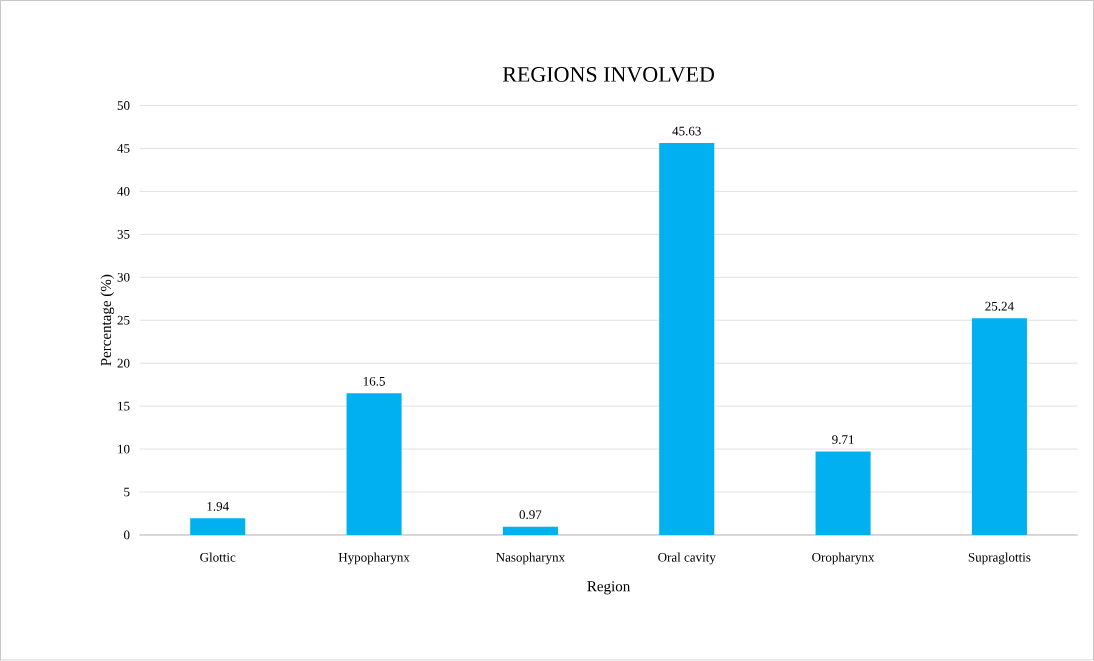 The width and height of the screenshot is (1094, 661). I want to click on chart-title: REGIONS INVOLVED, so click(608, 75).